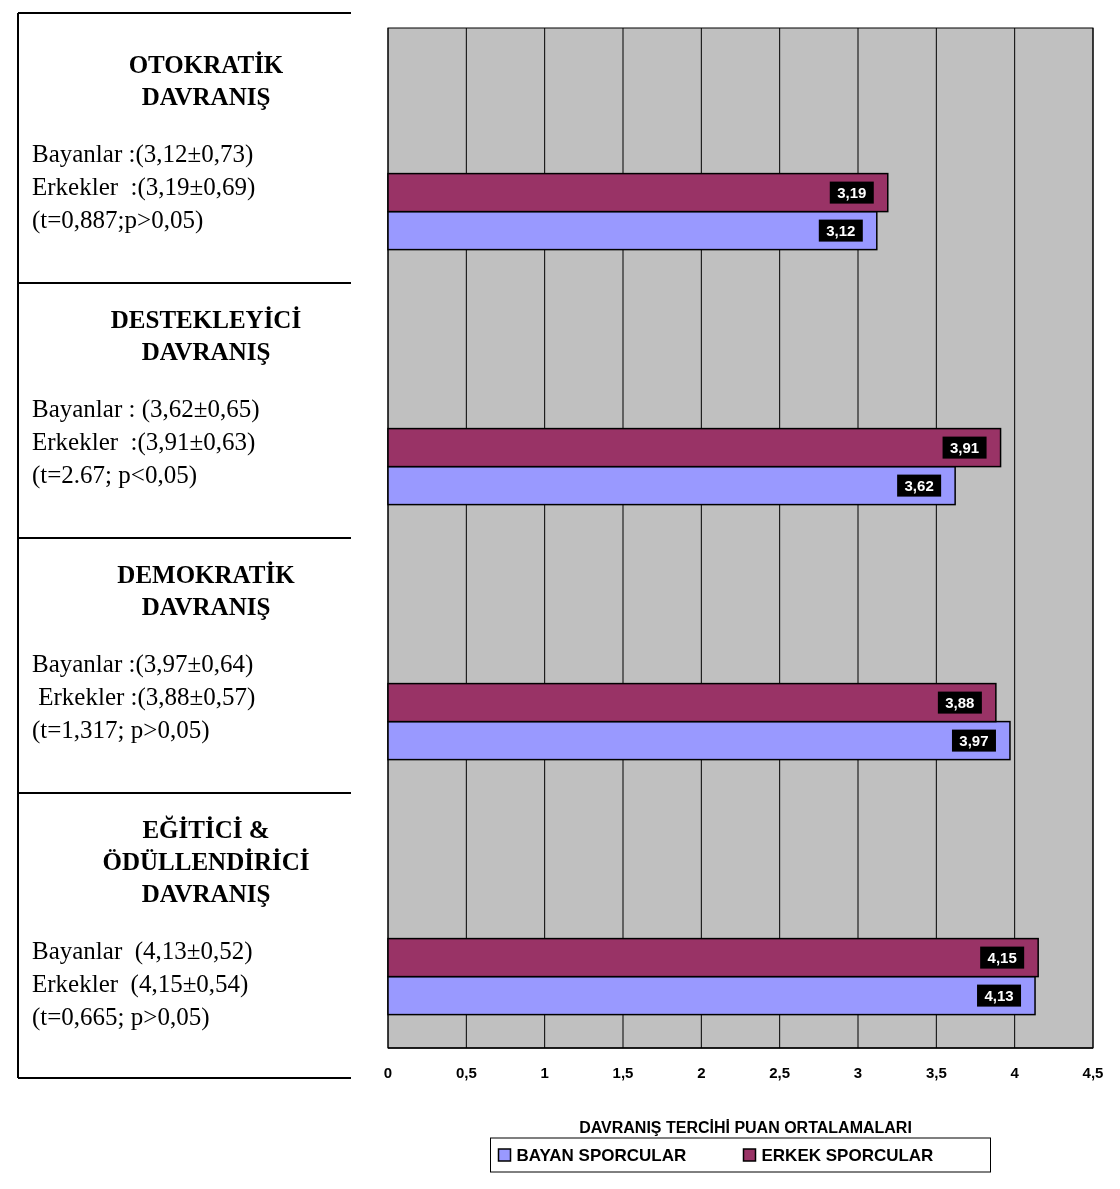 This screenshot has width=1120, height=1189. I want to click on x-tick-label: 3, so click(858, 1072).